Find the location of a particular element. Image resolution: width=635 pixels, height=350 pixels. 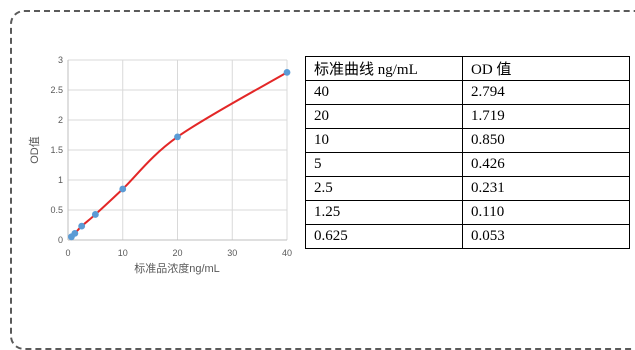

concentration-cell: 0.625 is located at coordinates (384, 236).